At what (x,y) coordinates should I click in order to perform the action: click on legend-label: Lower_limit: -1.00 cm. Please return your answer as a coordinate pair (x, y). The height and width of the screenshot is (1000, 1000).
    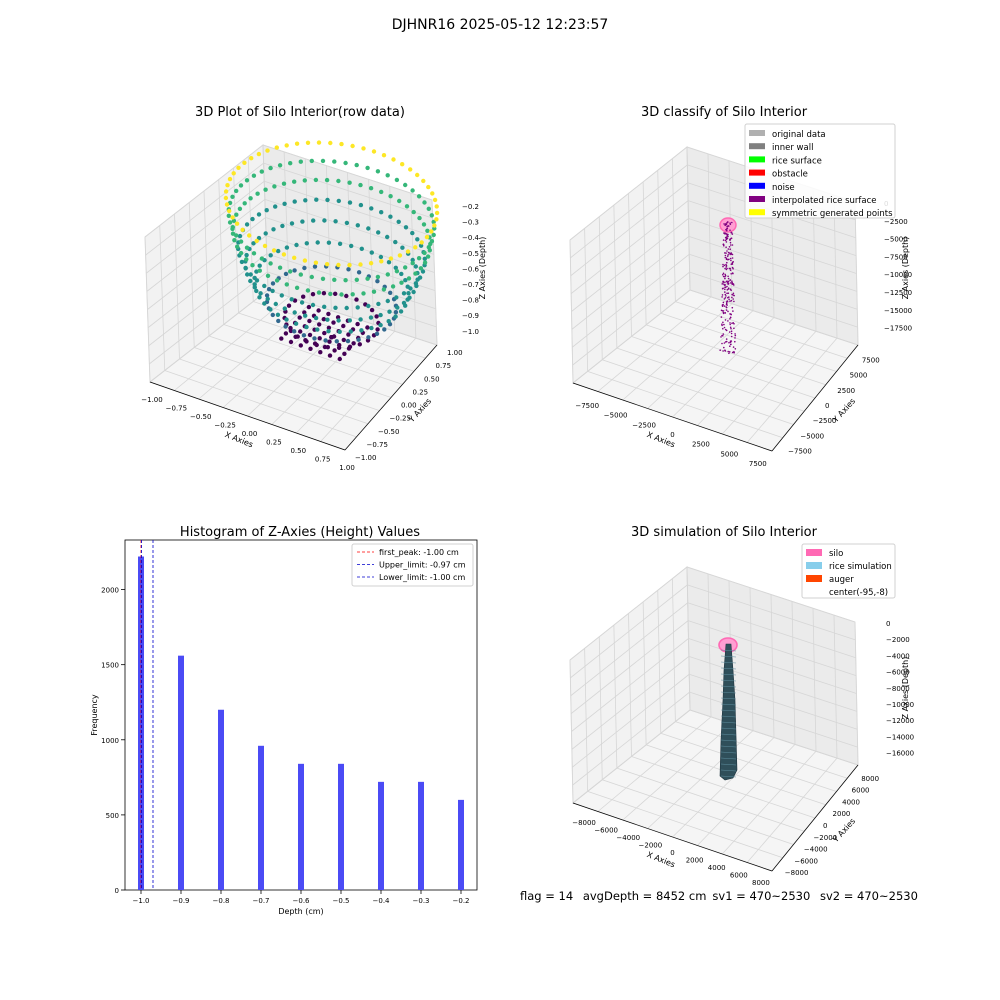
    Looking at the image, I should click on (422, 577).